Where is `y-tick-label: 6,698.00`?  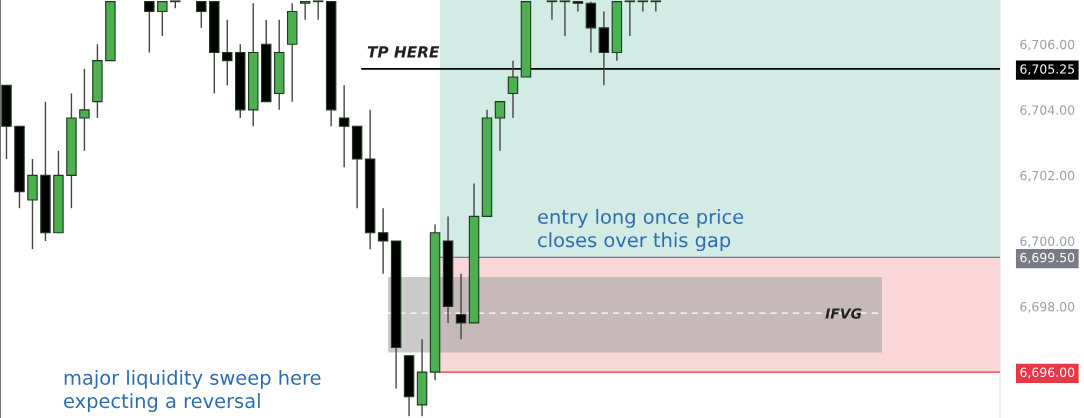 y-tick-label: 6,698.00 is located at coordinates (1047, 307).